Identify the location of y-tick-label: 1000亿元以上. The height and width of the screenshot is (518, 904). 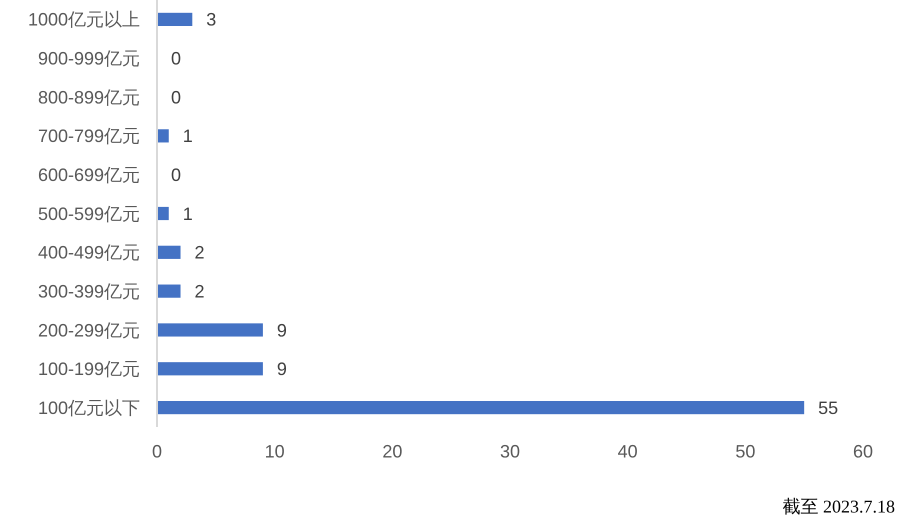
(84, 20).